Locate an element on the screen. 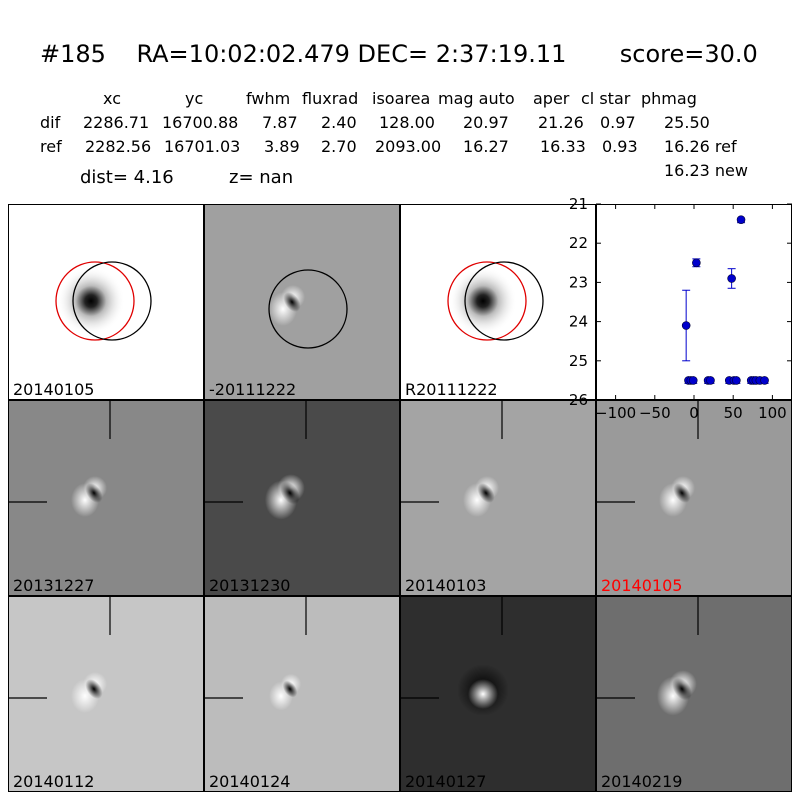 The height and width of the screenshot is (800, 800). y-tick-label: 22 is located at coordinates (578, 243).